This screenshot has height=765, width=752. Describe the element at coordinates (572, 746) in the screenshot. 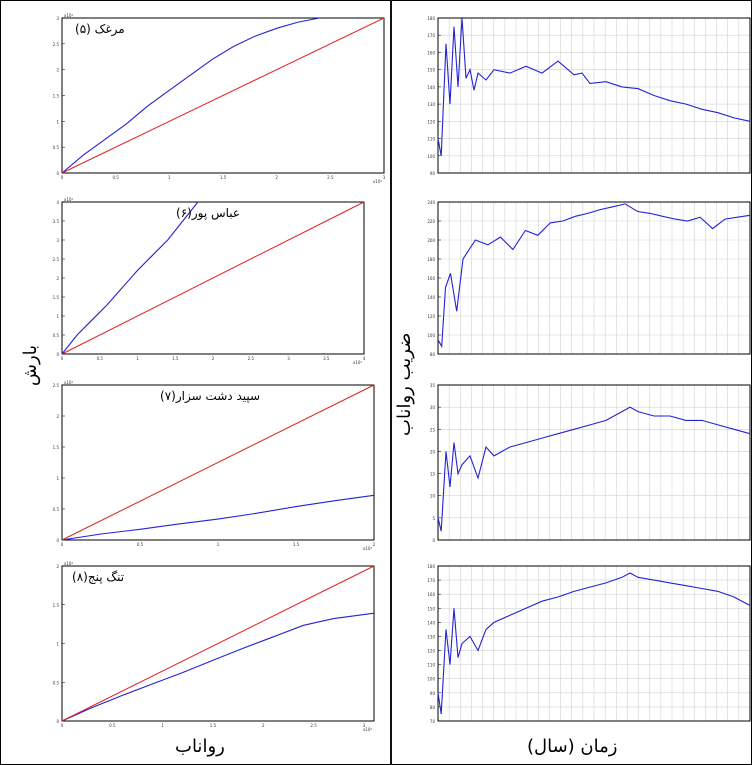

I see `right-xlabel: زمان (سال)` at that location.